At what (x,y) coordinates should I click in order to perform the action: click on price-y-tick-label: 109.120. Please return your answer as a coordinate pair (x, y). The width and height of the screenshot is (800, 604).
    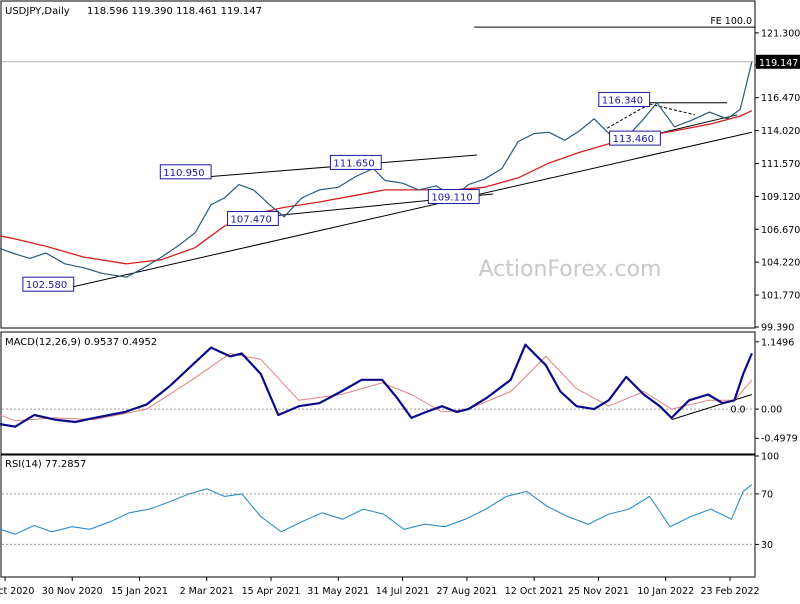
    Looking at the image, I should click on (780, 197).